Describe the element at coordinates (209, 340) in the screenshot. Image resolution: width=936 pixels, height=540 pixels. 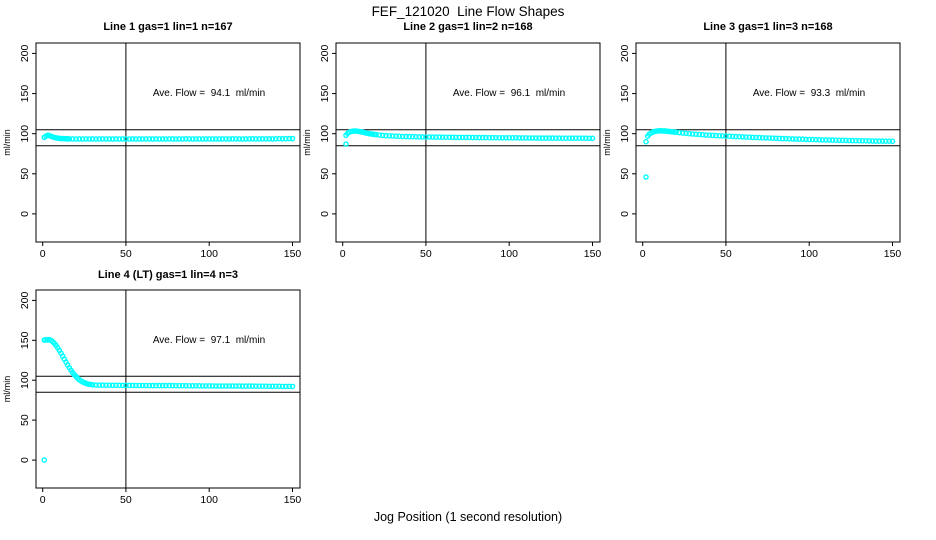
I see `panel-4-annotation: Ave. Flow = 97.1 ml/min` at that location.